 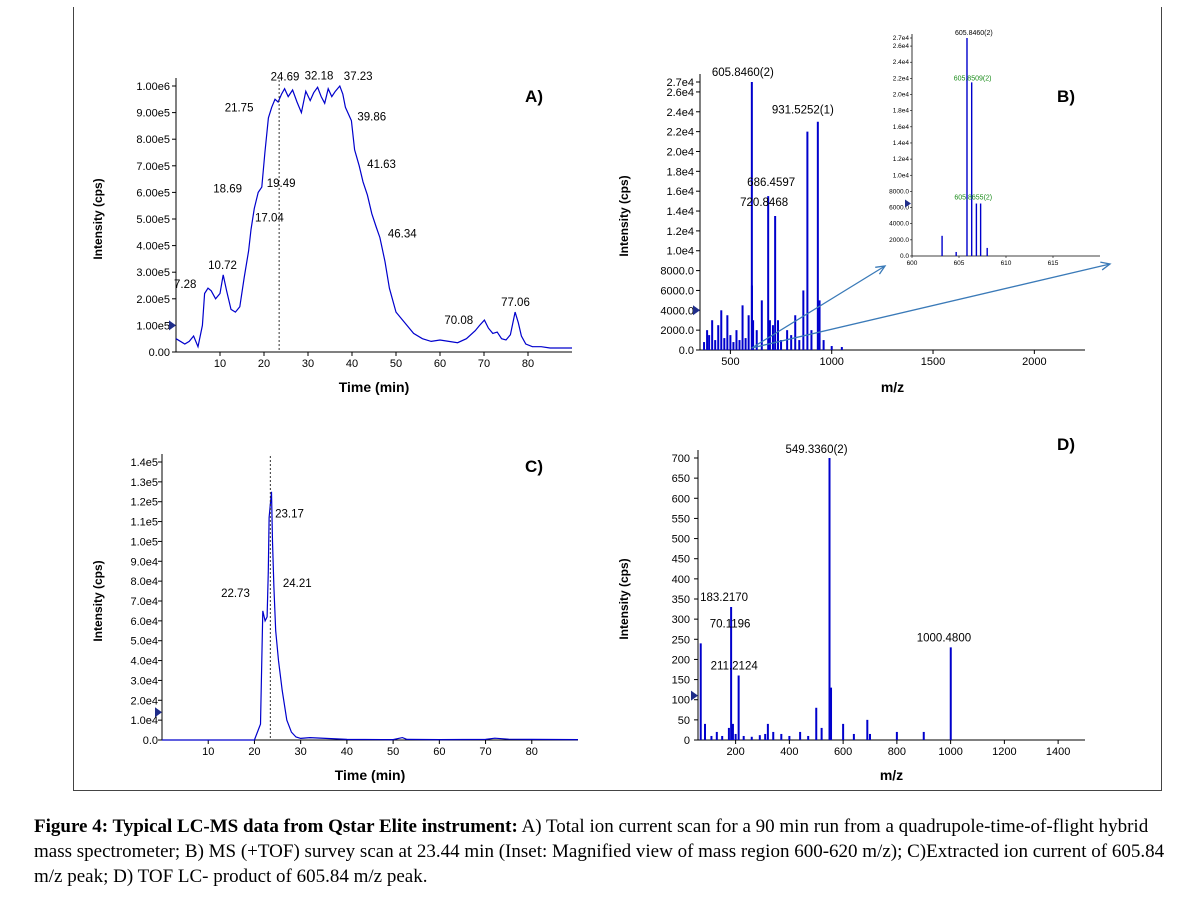 What do you see at coordinates (144, 681) in the screenshot?
I see `y-tick-label: 3.0e4` at bounding box center [144, 681].